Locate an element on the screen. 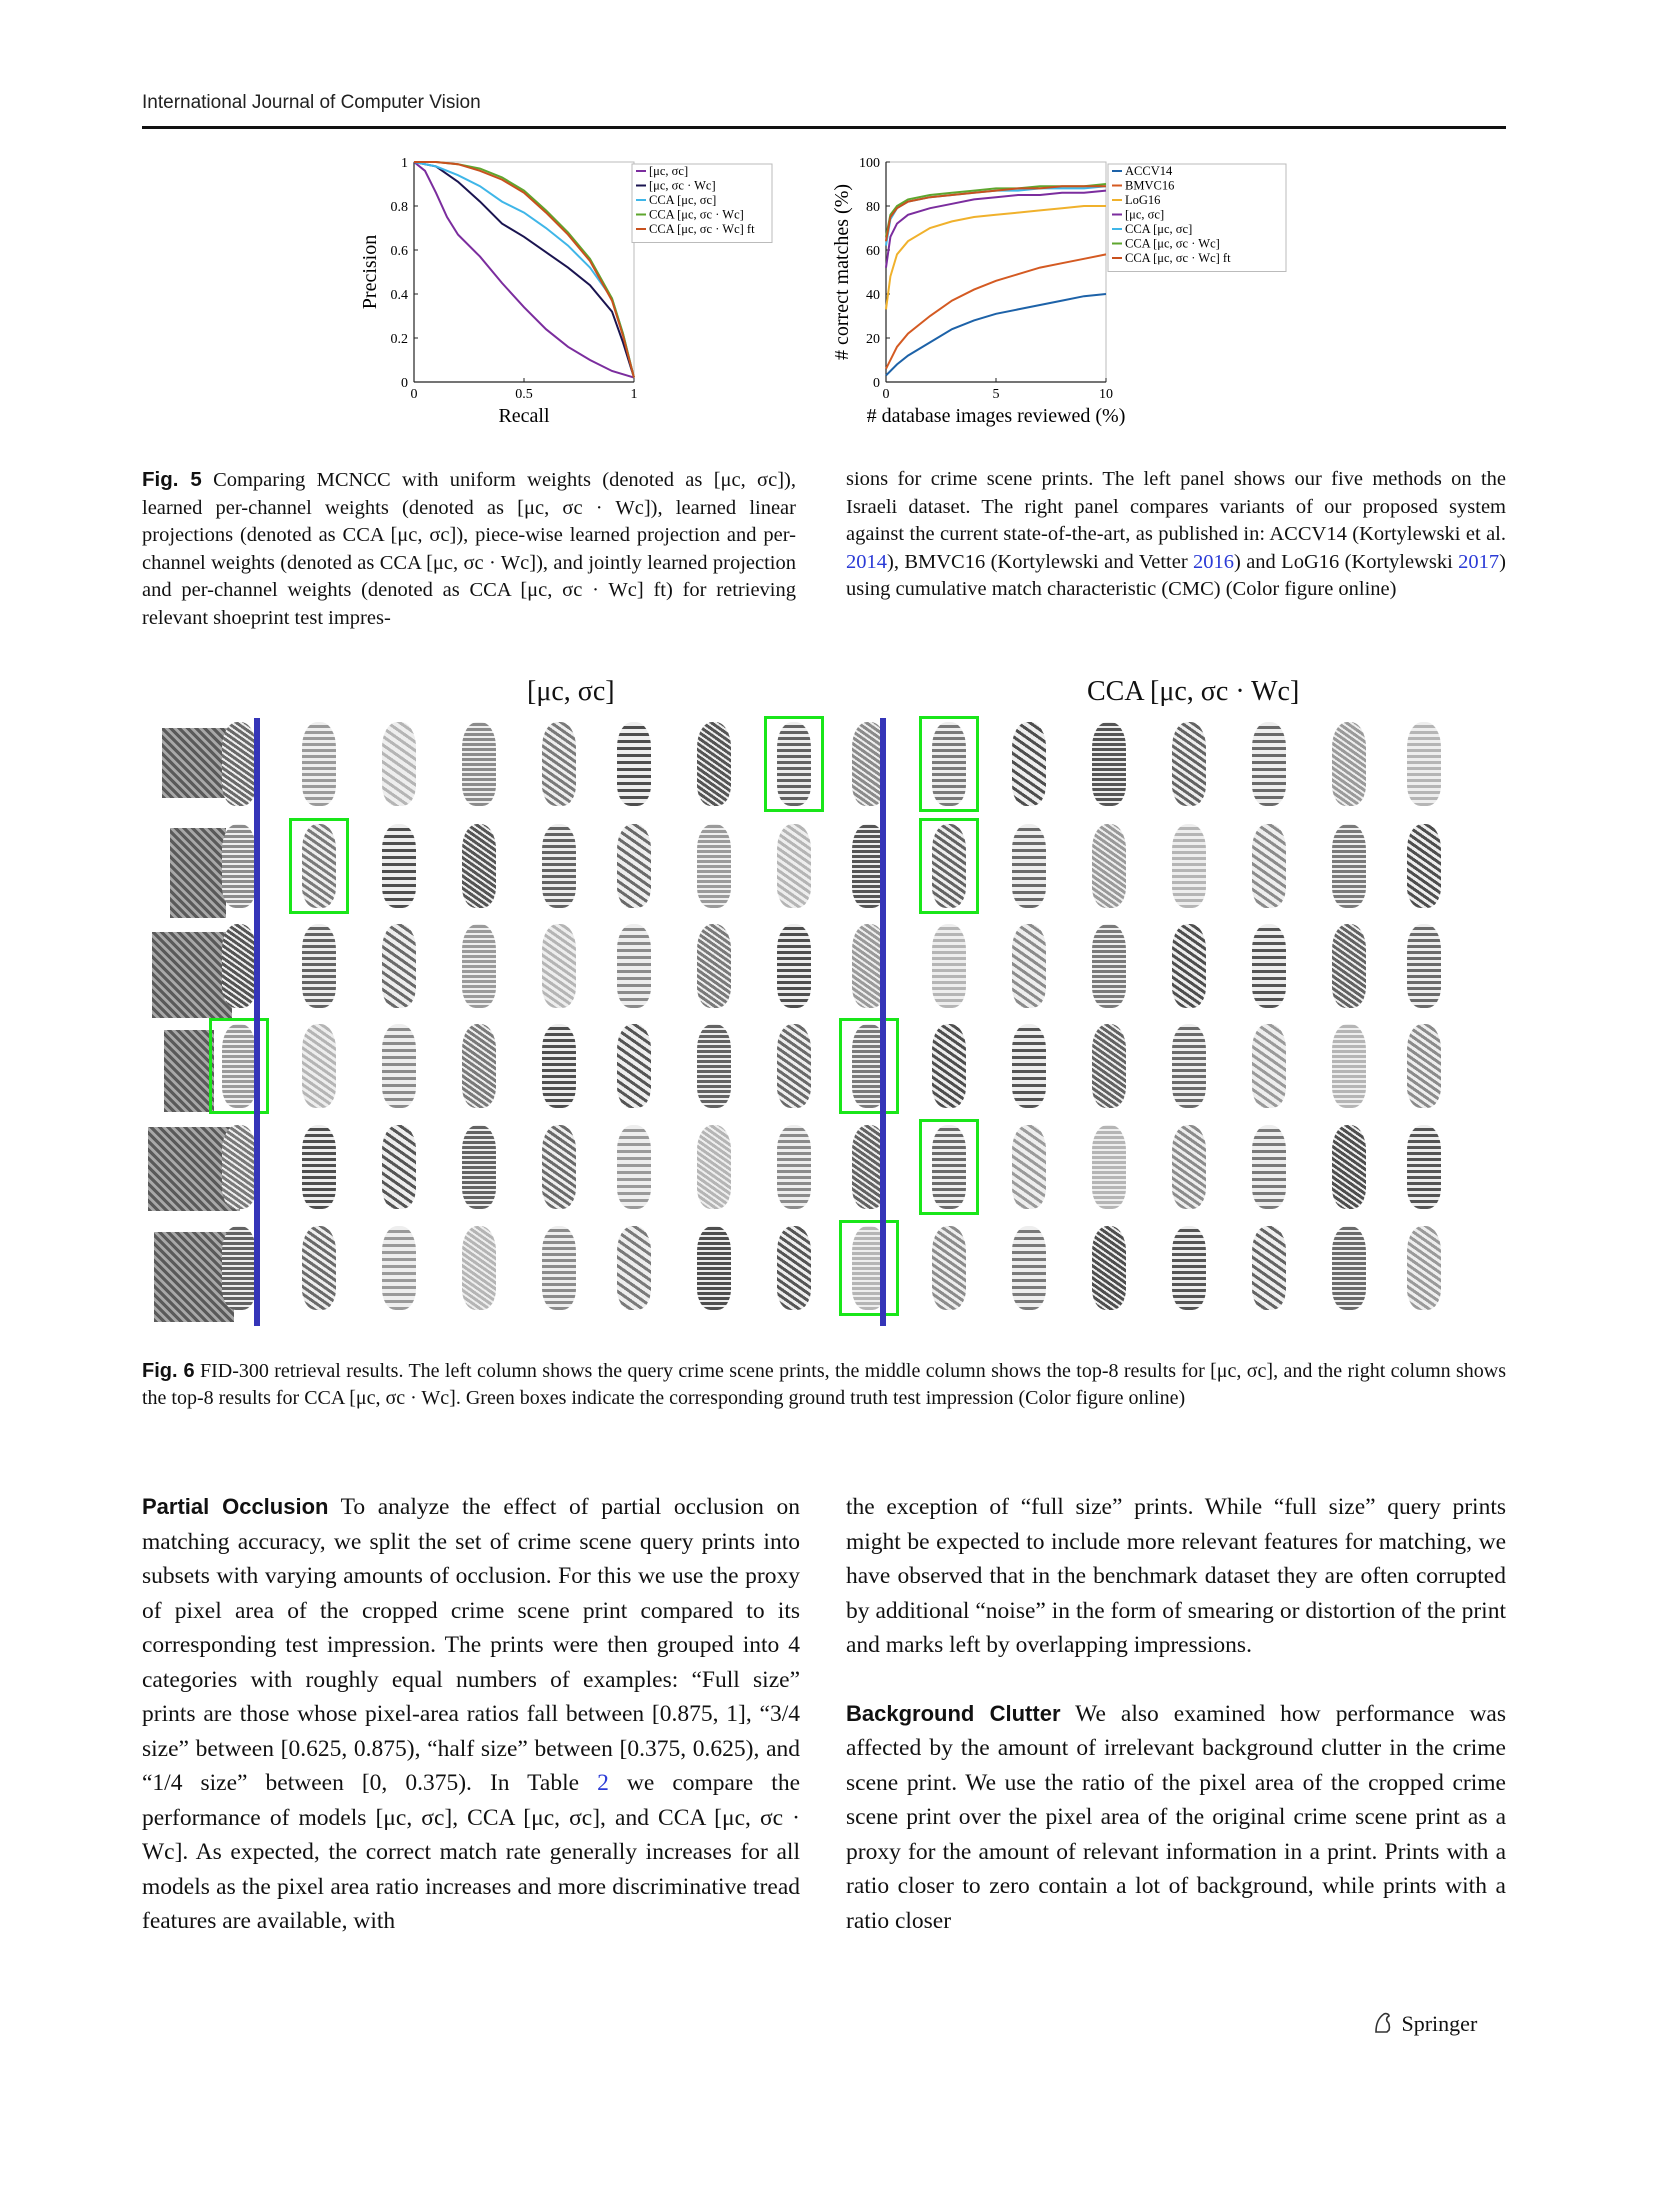 The height and width of the screenshot is (2197, 1654). y-axis-label: Precision is located at coordinates (370, 272).